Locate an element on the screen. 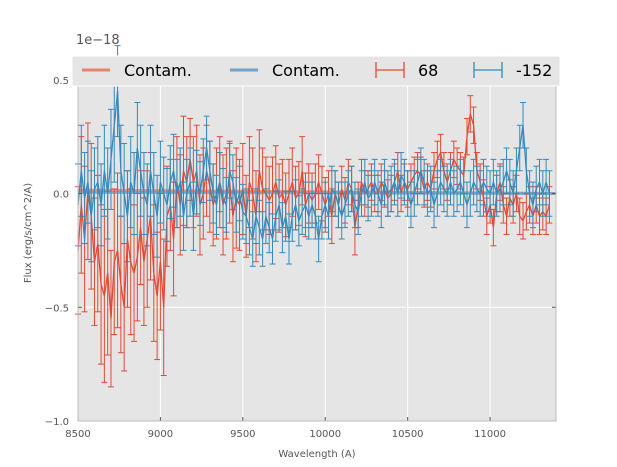 This screenshot has height=467, width=617. contamination-line is located at coordinates (317, 192).